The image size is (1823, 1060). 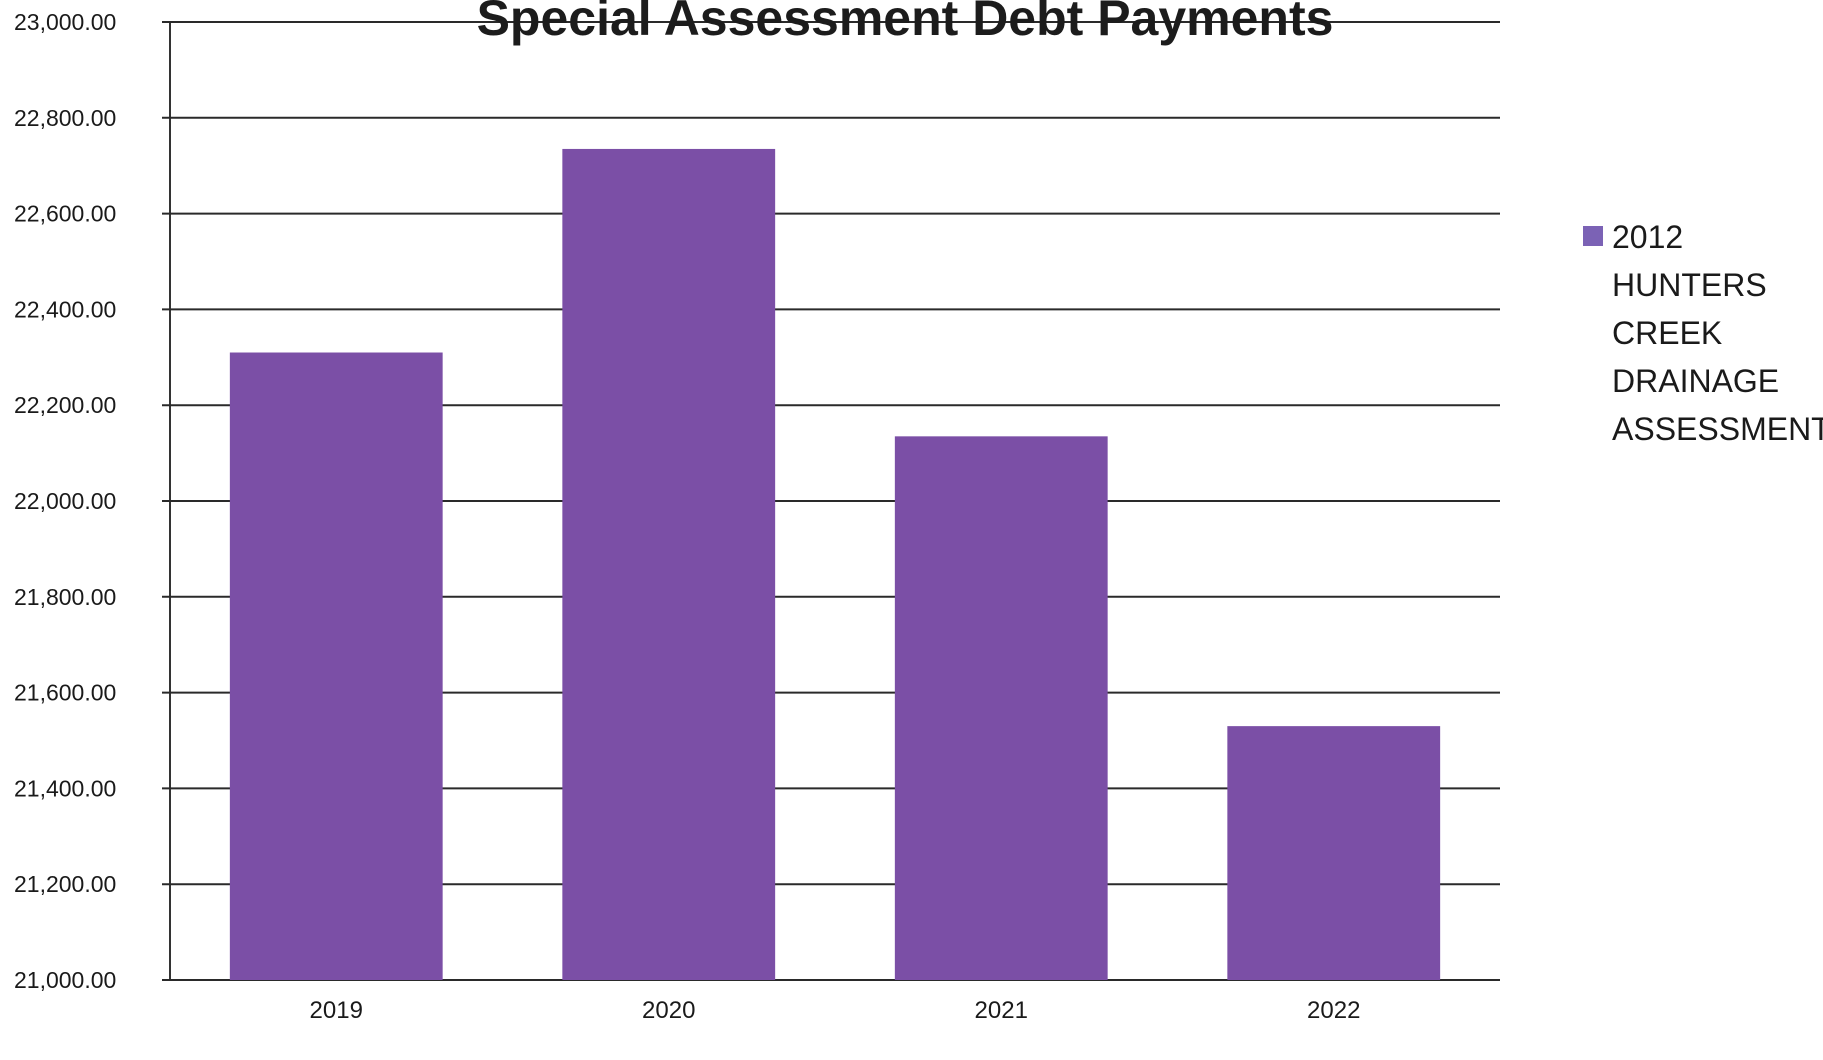 I want to click on x-tick-label: 2022, so click(x=1333, y=1010).